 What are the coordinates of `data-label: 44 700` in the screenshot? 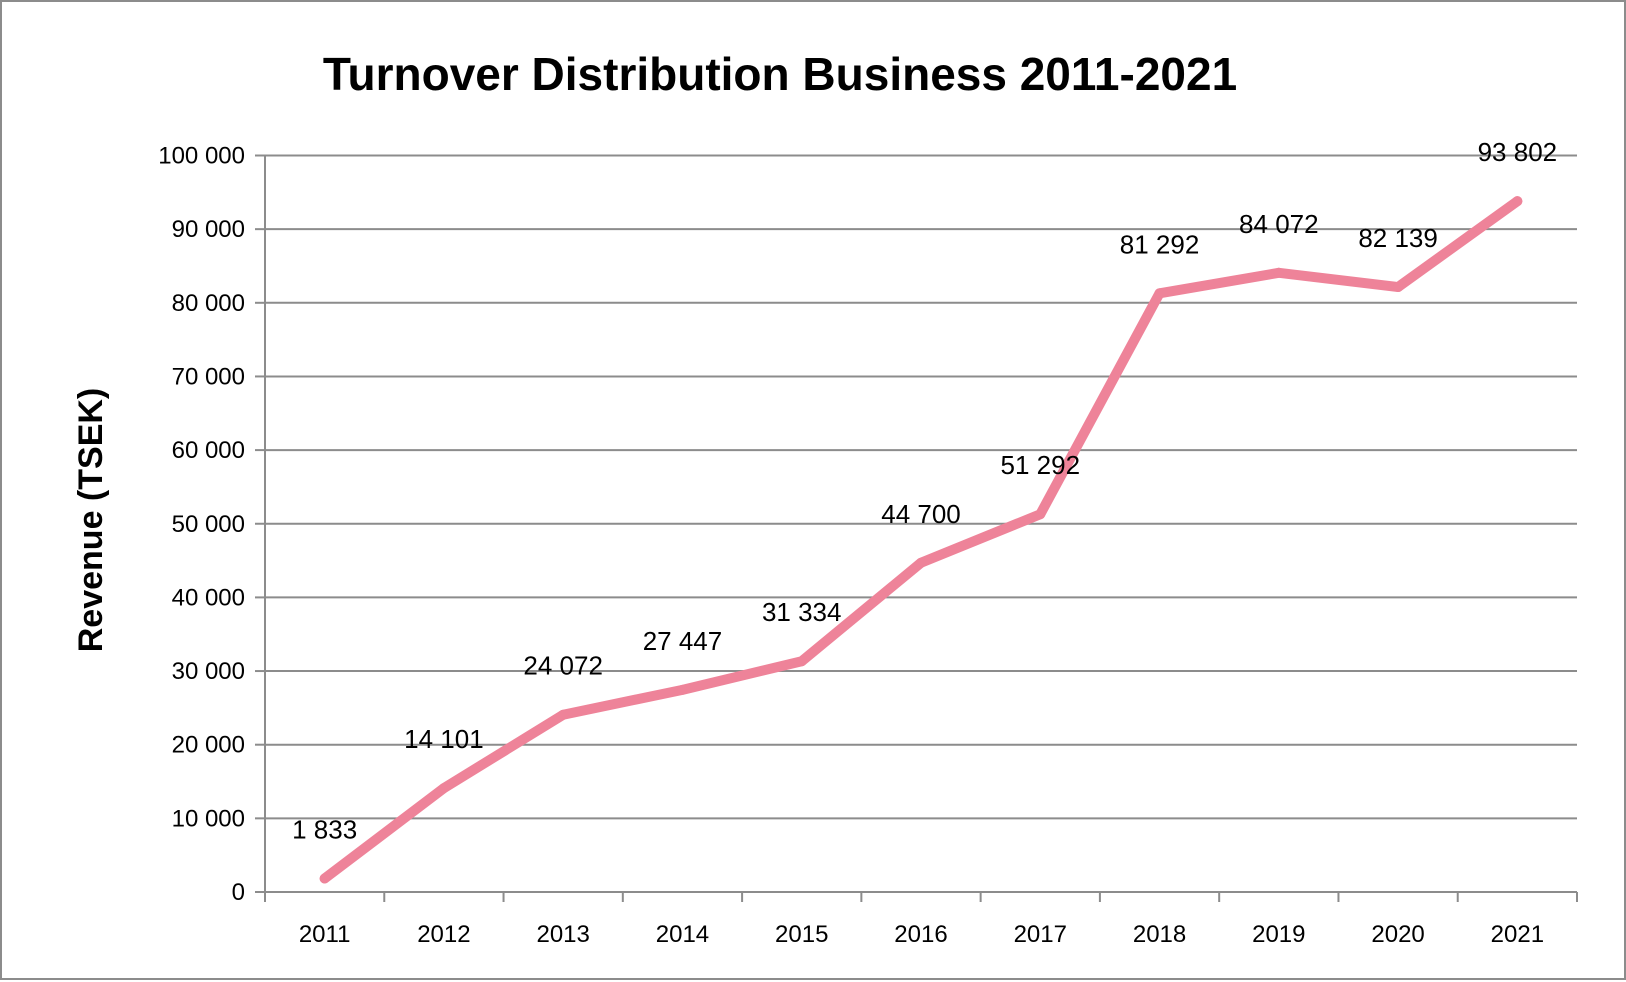 It's located at (921, 514).